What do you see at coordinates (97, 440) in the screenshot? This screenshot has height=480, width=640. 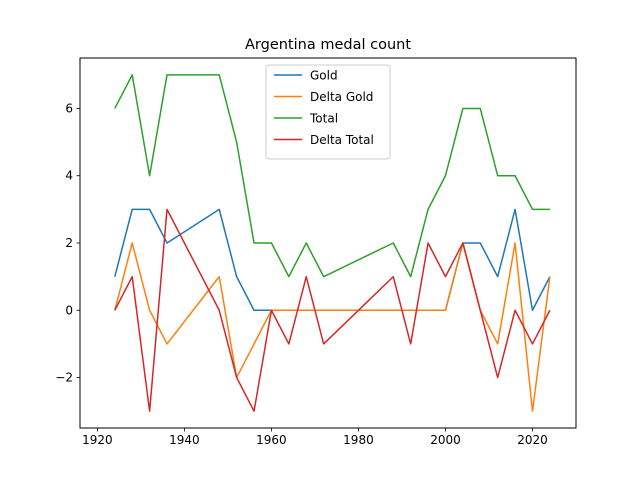 I see `x-tick-label: 1920` at bounding box center [97, 440].